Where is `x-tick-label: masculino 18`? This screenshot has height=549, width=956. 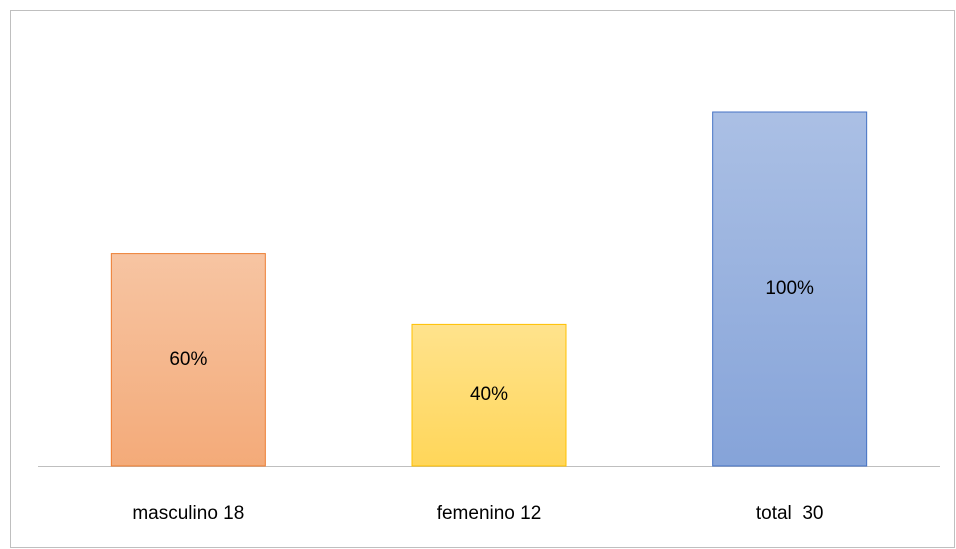 x-tick-label: masculino 18 is located at coordinates (188, 513).